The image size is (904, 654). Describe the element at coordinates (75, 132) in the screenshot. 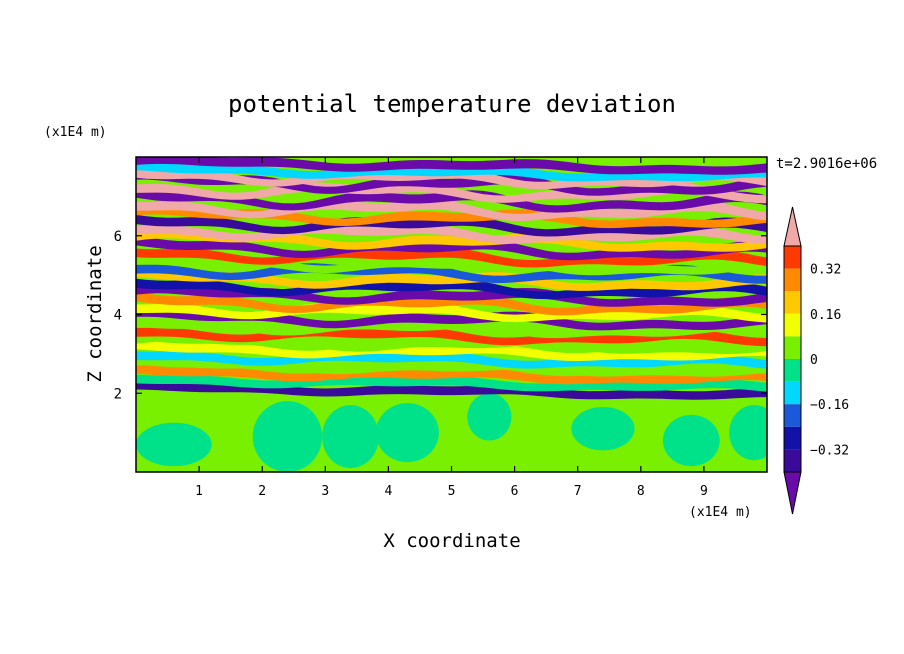

I see `y-unit-label: (x1E4 m)` at that location.